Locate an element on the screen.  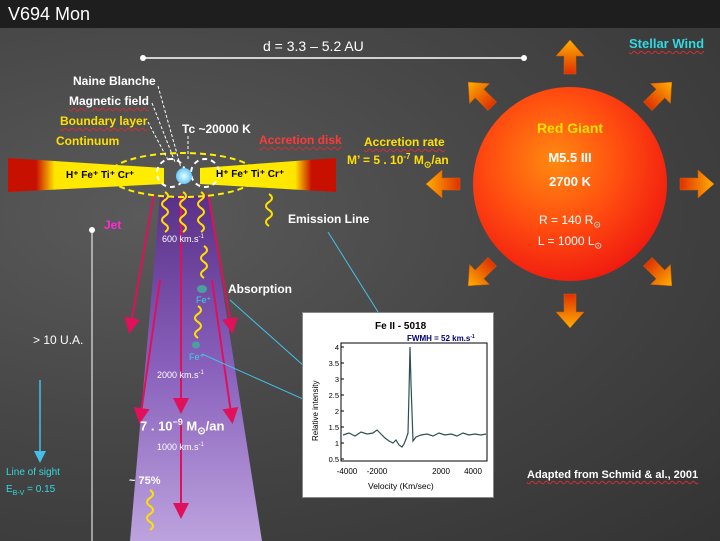
accretion-rate-value: M’ = 5 . 10-7 M⊙/an is located at coordinates (398, 161).